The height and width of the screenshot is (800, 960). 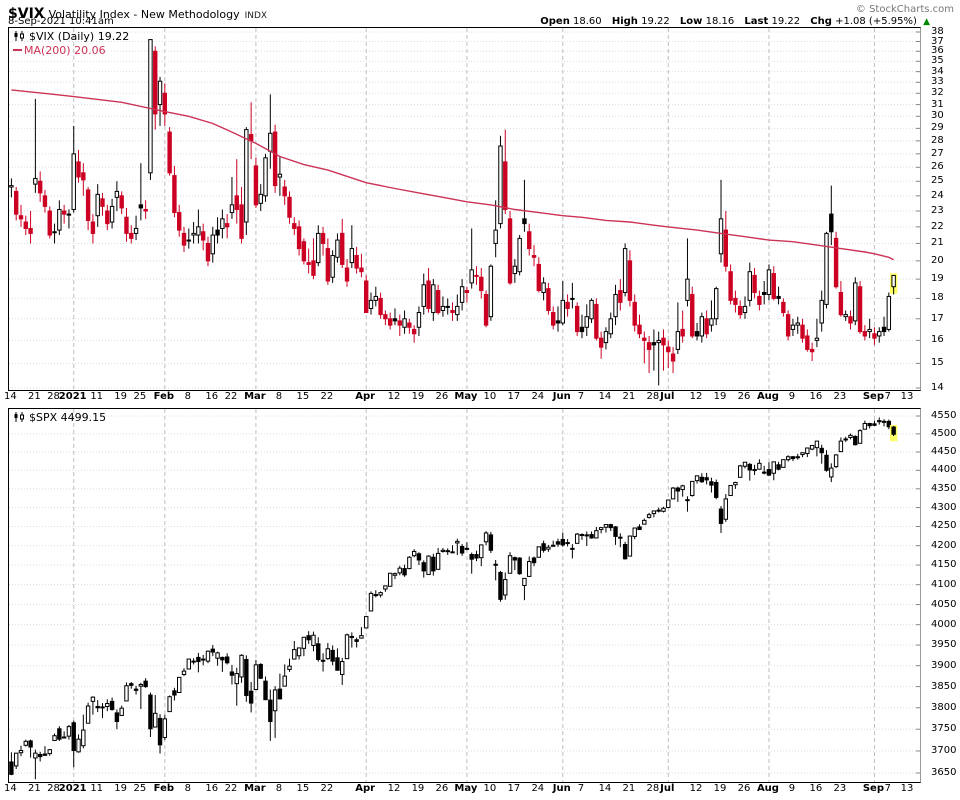 I want to click on y-tick-label: 4450, so click(x=944, y=451).